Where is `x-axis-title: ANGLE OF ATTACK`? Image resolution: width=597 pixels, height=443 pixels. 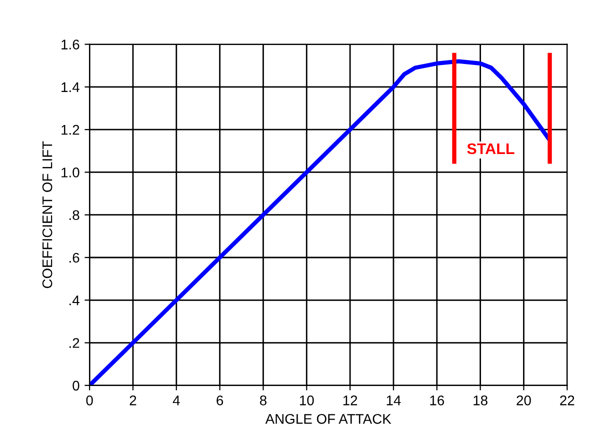 x-axis-title: ANGLE OF ATTACK is located at coordinates (328, 419).